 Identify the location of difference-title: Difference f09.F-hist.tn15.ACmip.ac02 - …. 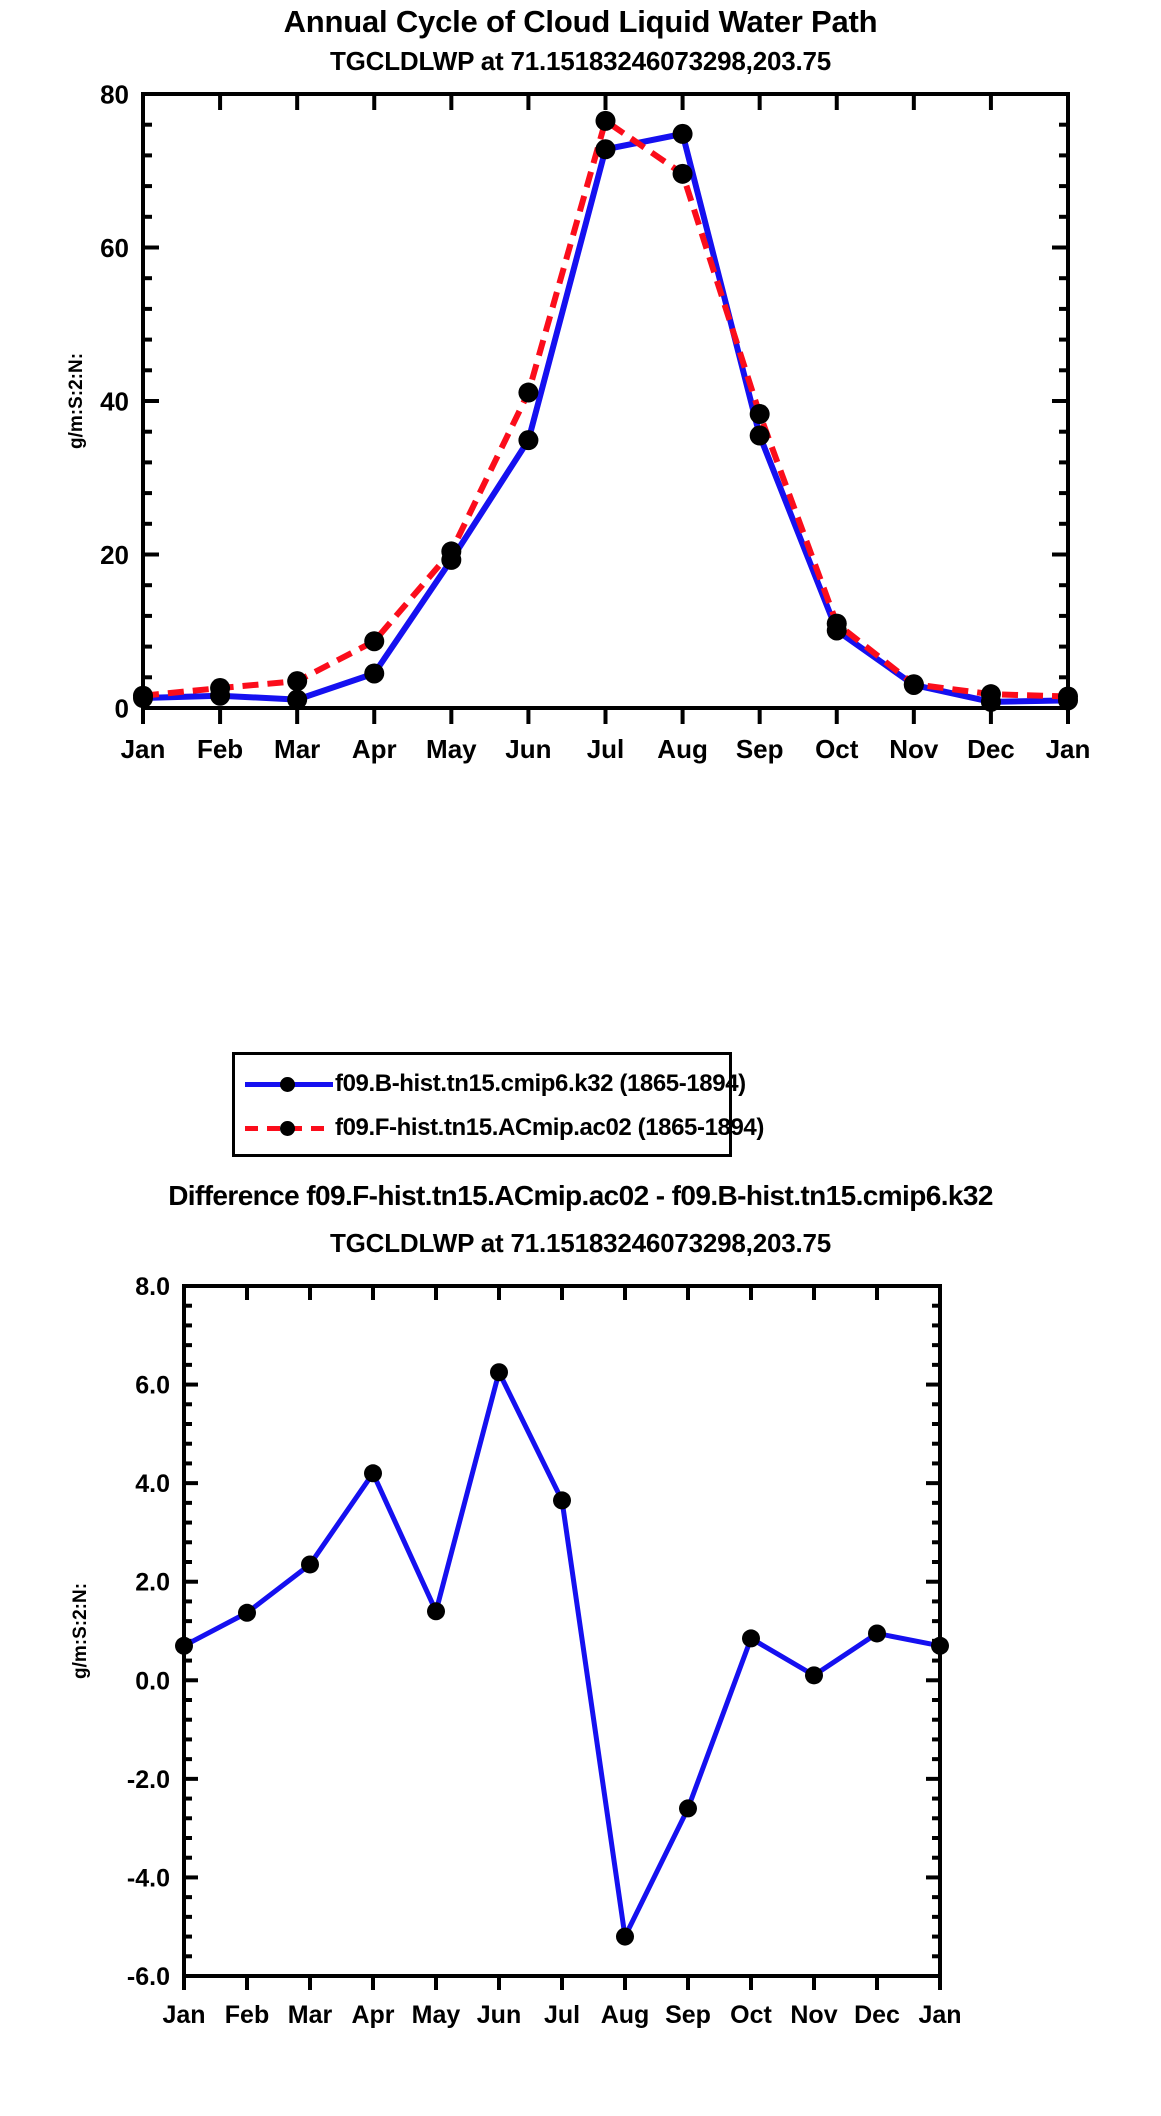
(580, 1195).